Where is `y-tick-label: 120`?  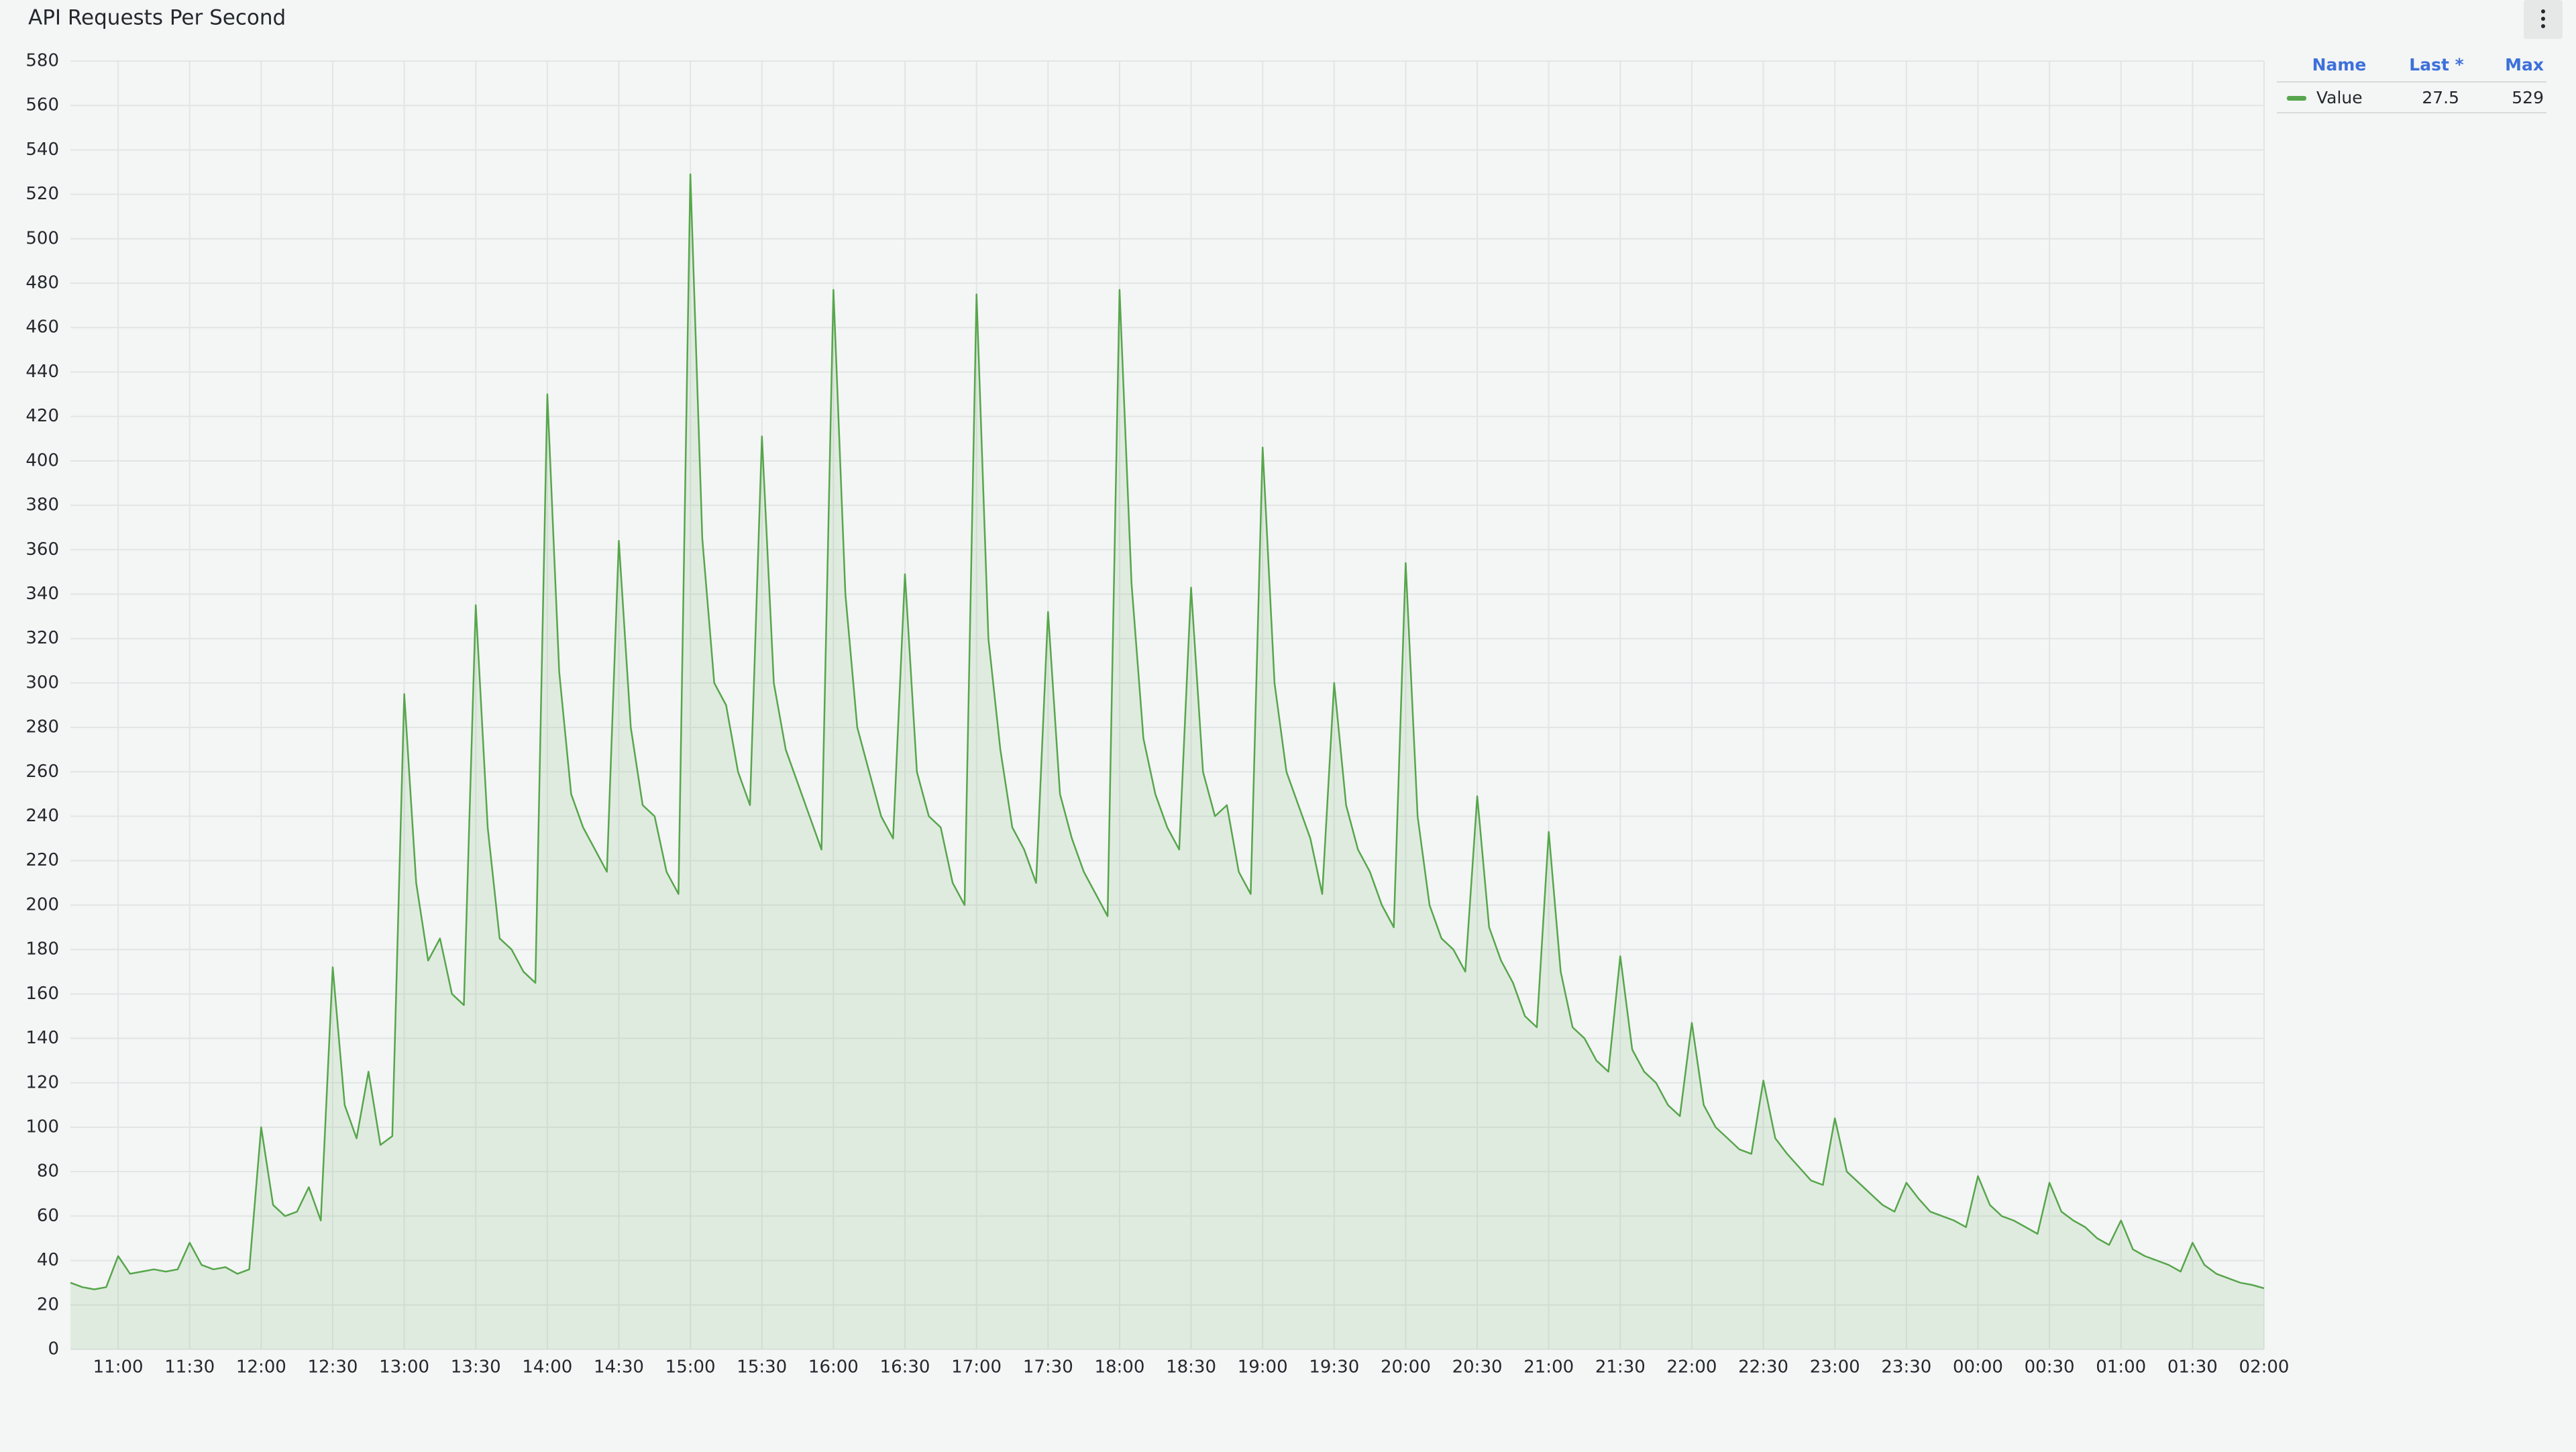
y-tick-label: 120 is located at coordinates (42, 1082).